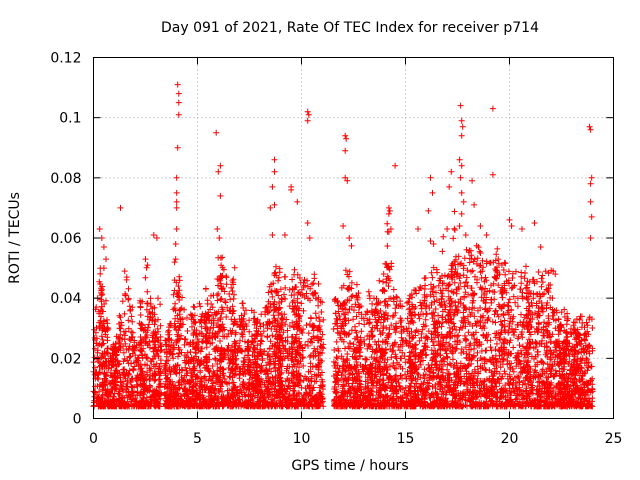 This screenshot has width=640, height=480. Describe the element at coordinates (70, 119) in the screenshot. I see `y-tick-label: 0.1` at that location.